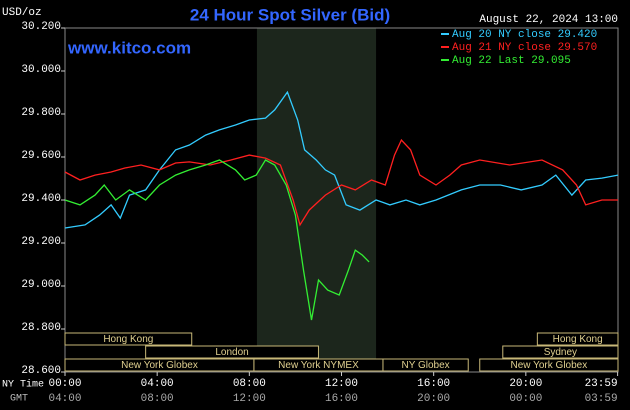 This screenshot has height=410, width=630. I want to click on x-tick-label: 20:00, so click(525, 384).